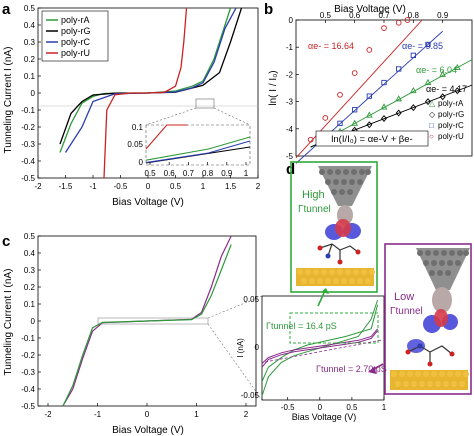 This screenshot has height=436, width=474. I want to click on y-tick-label: -5, so click(290, 156).